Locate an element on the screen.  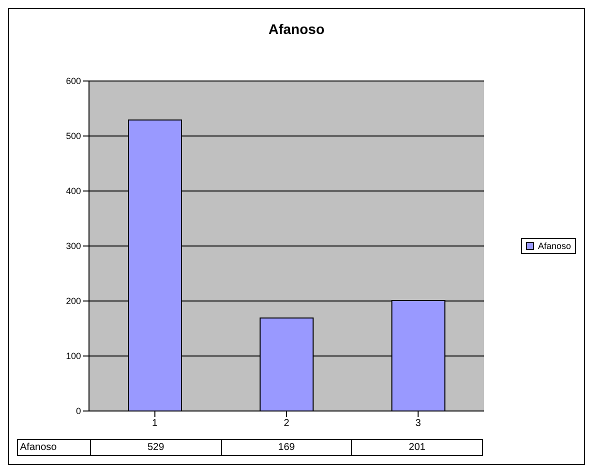
x-tick-label: 3 is located at coordinates (418, 424).